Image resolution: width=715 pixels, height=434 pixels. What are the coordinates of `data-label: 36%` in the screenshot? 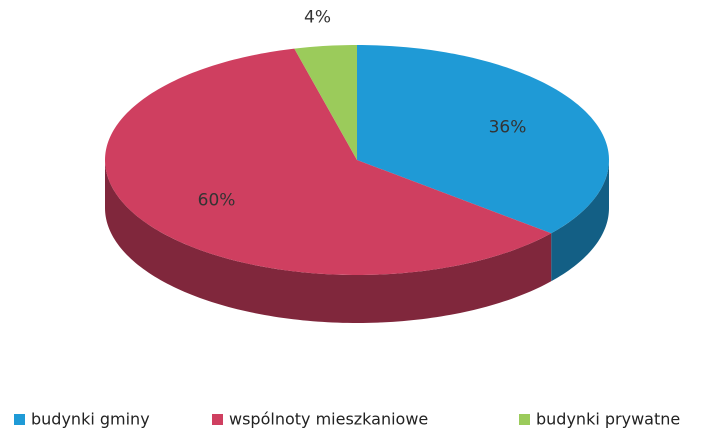 It's located at (508, 128).